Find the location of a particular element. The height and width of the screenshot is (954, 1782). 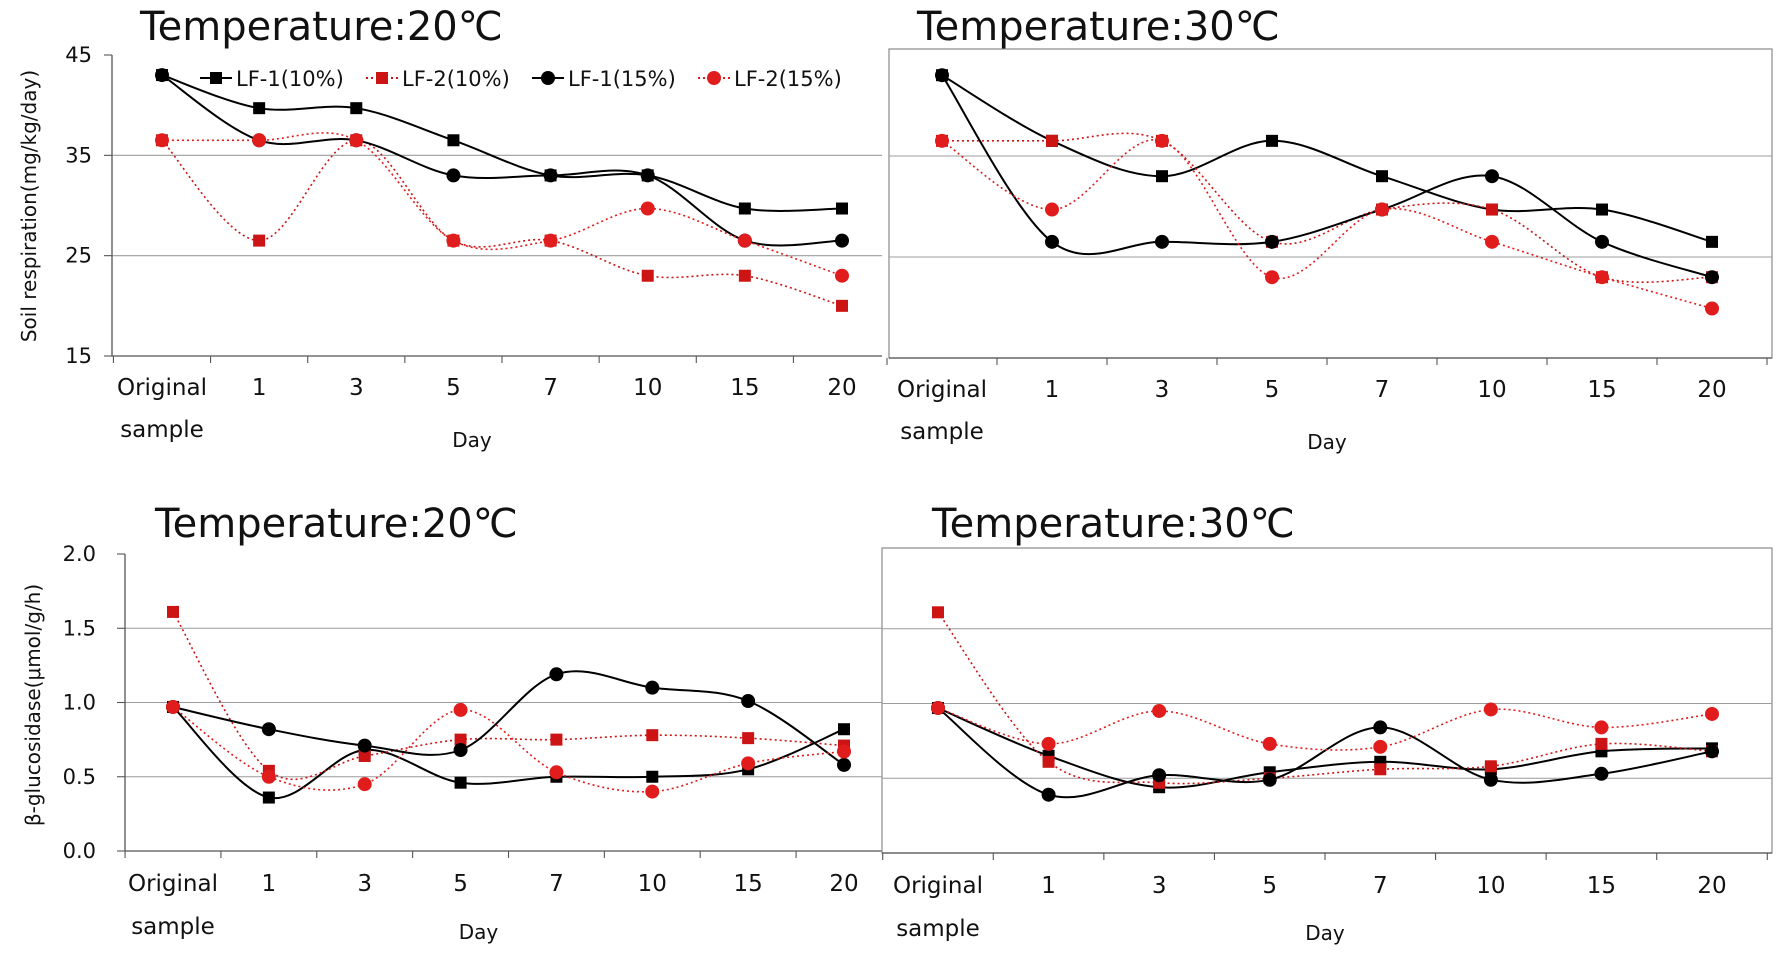

legend-label: LF-2(10%) is located at coordinates (456, 79).